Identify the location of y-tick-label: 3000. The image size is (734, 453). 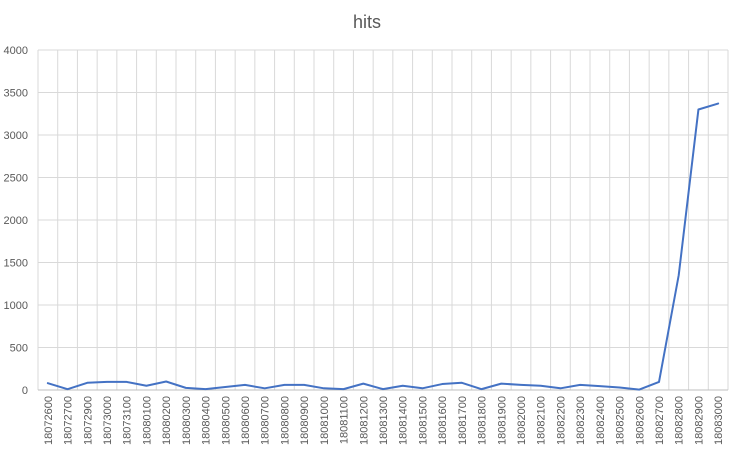
(16, 136).